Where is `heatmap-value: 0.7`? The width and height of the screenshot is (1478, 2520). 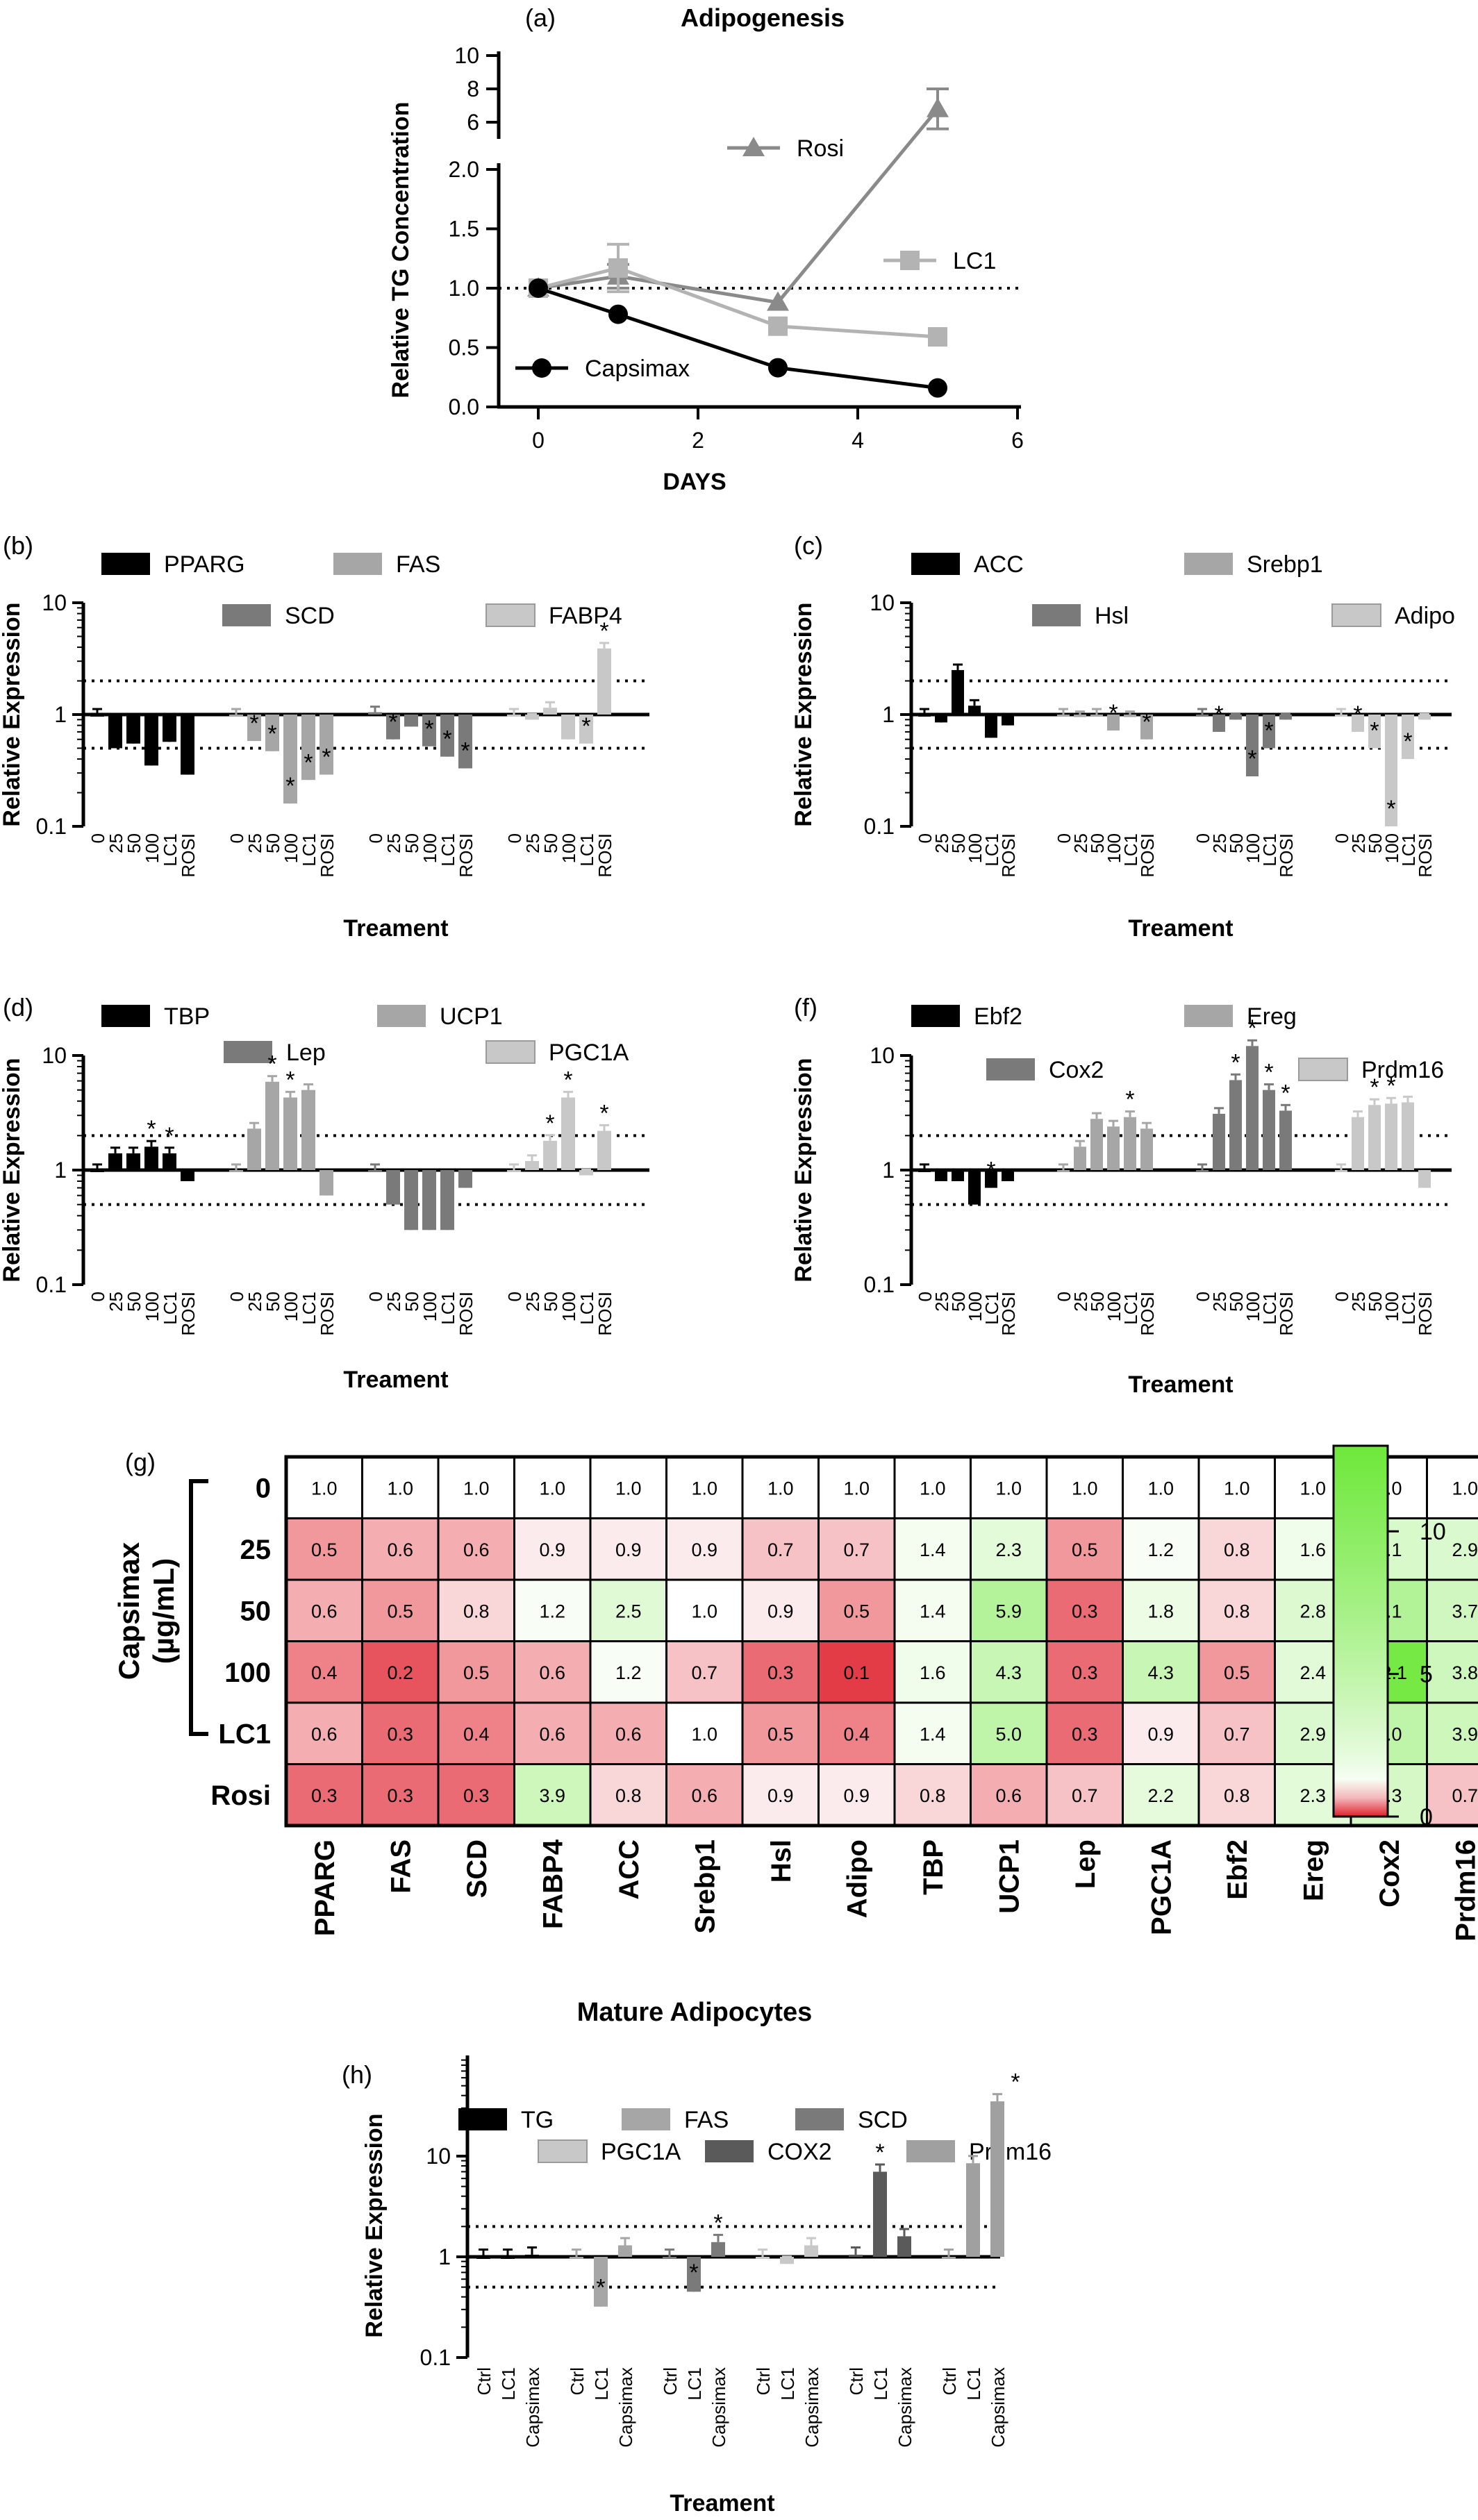 heatmap-value: 0.7 is located at coordinates (780, 1549).